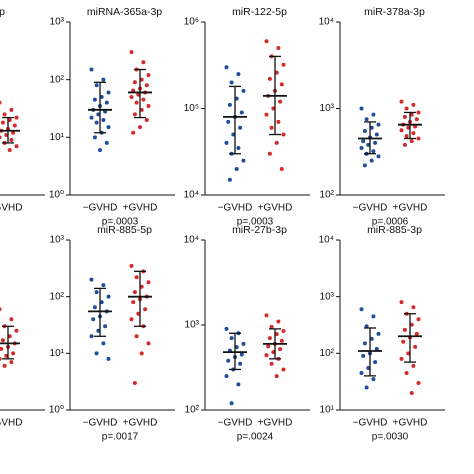 This screenshot has height=474, width=474. Describe the element at coordinates (11, 423) in the screenshot. I see `x-tick-label: GVHD` at that location.